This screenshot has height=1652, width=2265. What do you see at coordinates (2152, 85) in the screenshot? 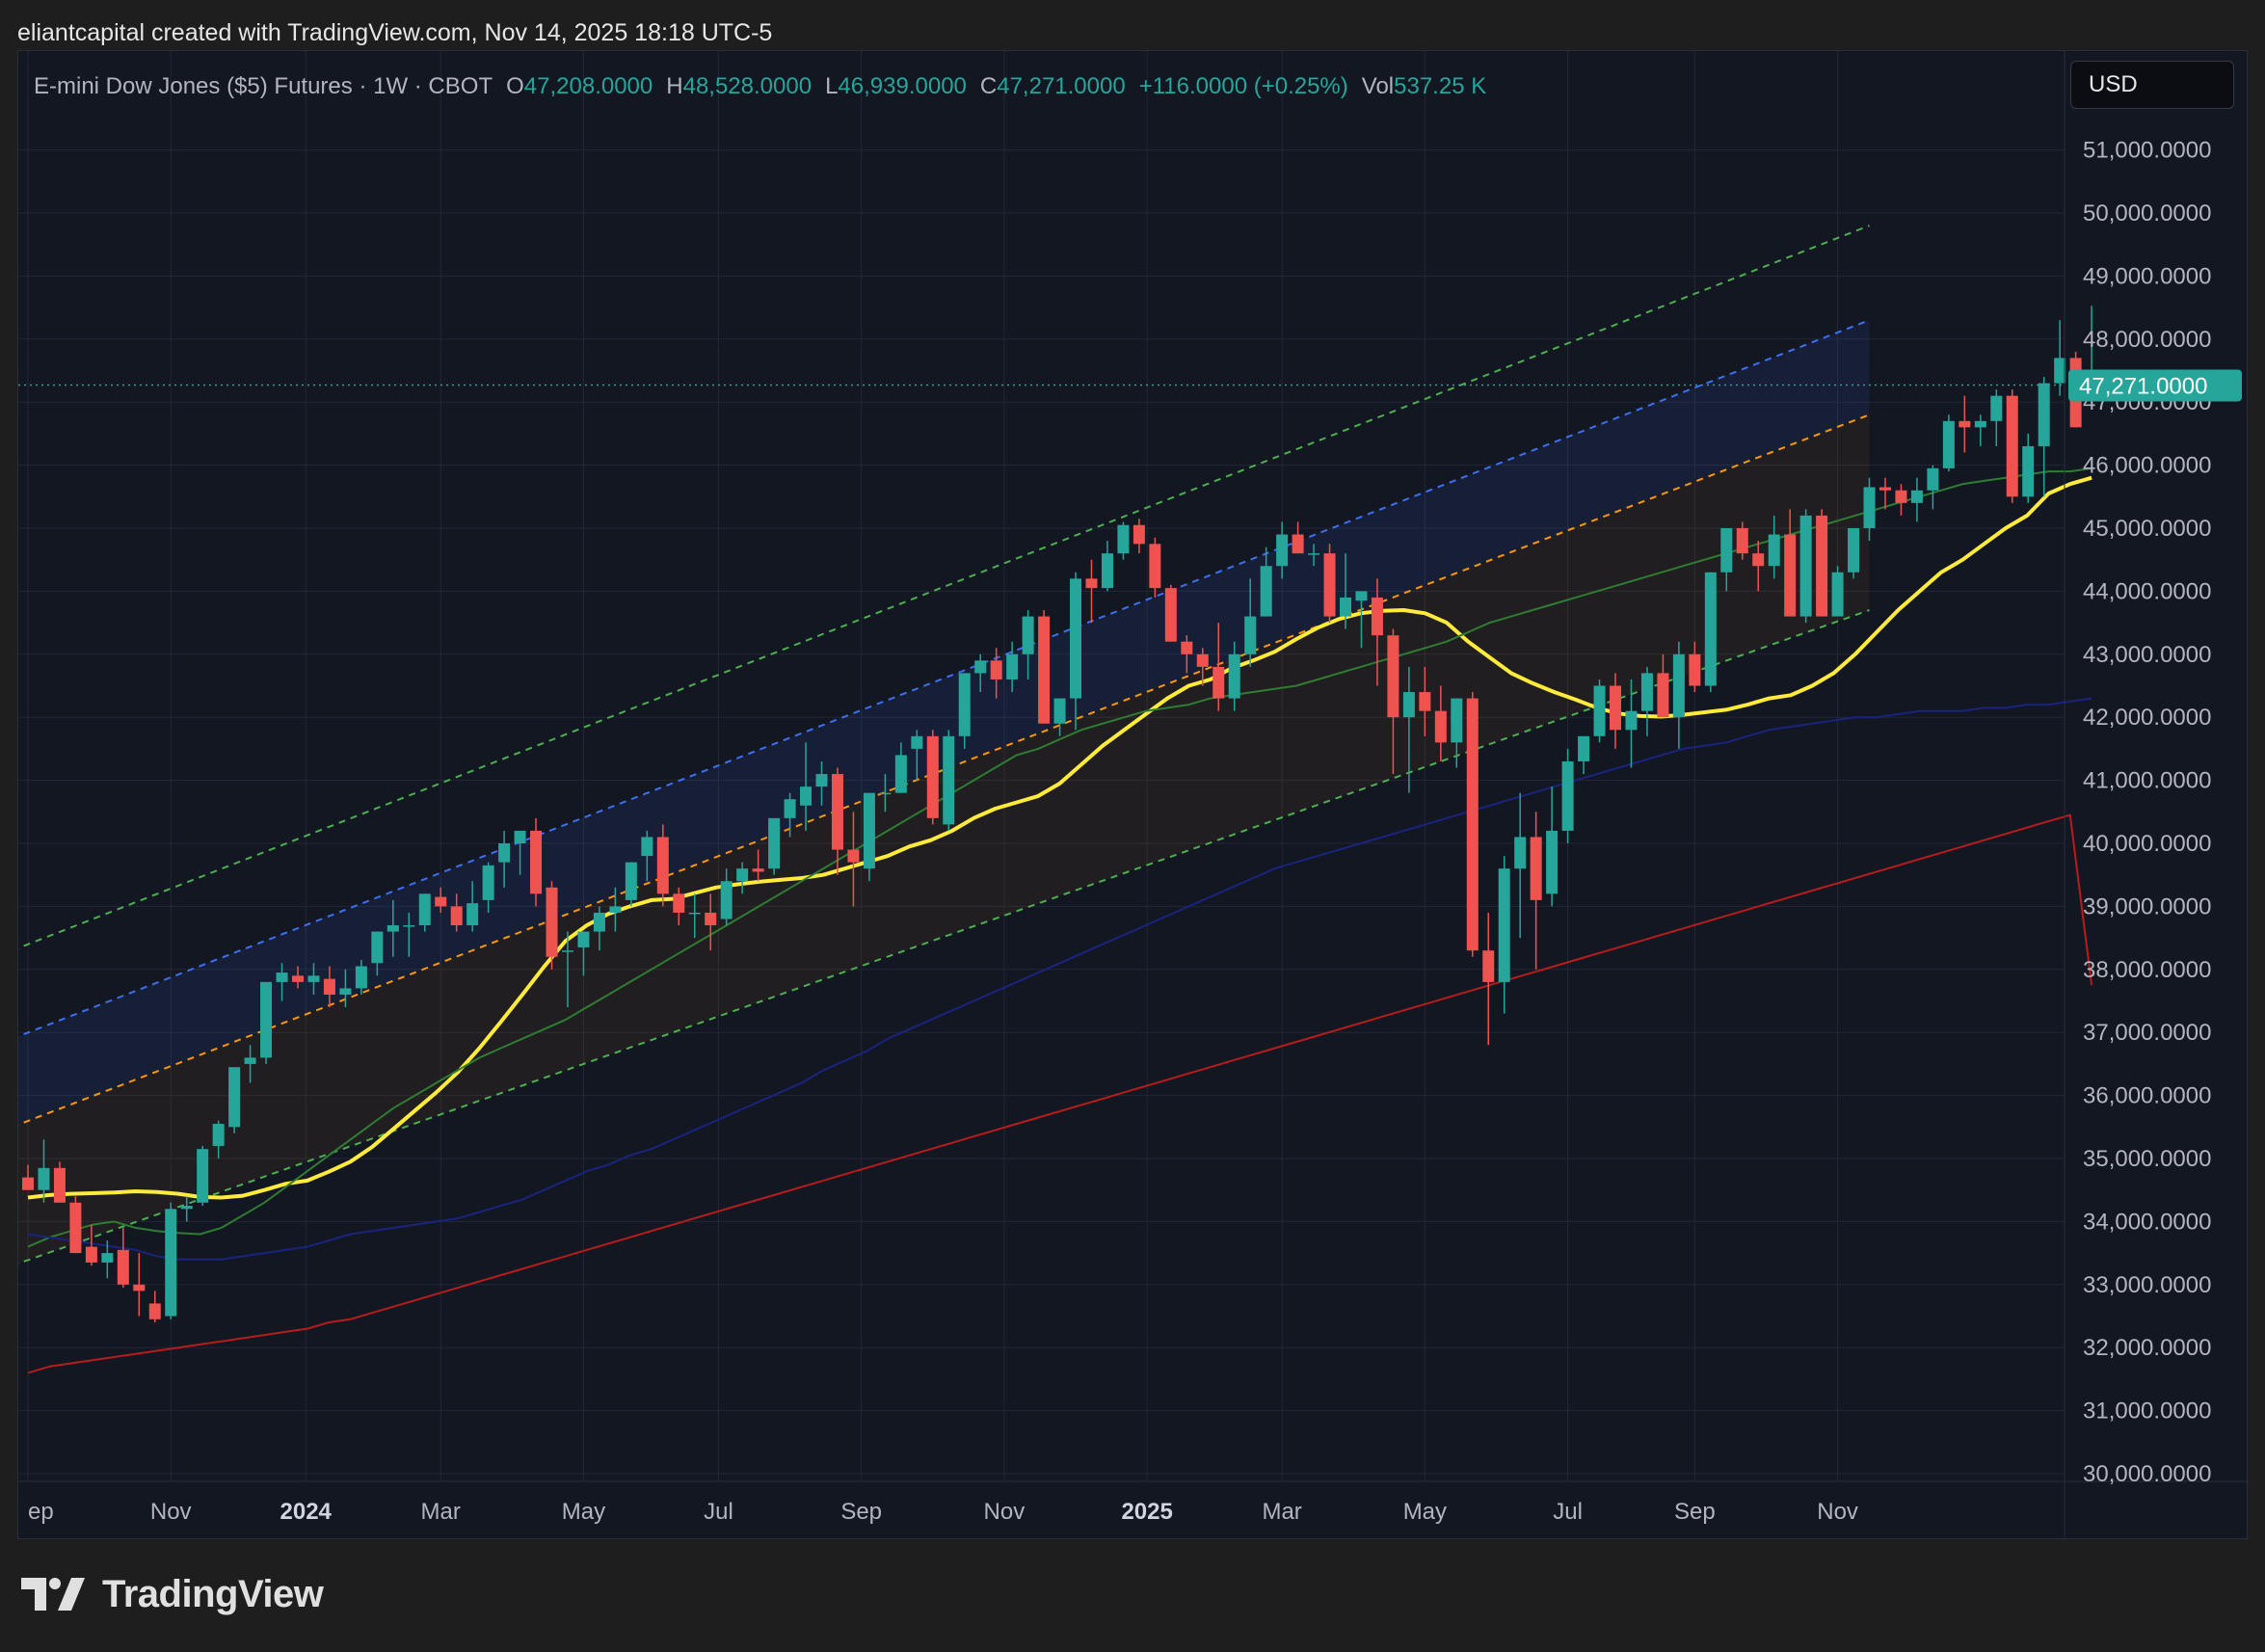
I see `currency-button: USD` at bounding box center [2152, 85].